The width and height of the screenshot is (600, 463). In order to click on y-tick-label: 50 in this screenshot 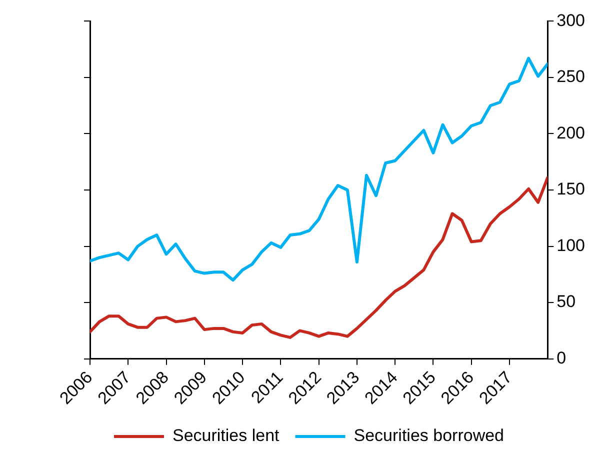, I will do `click(566, 302)`.